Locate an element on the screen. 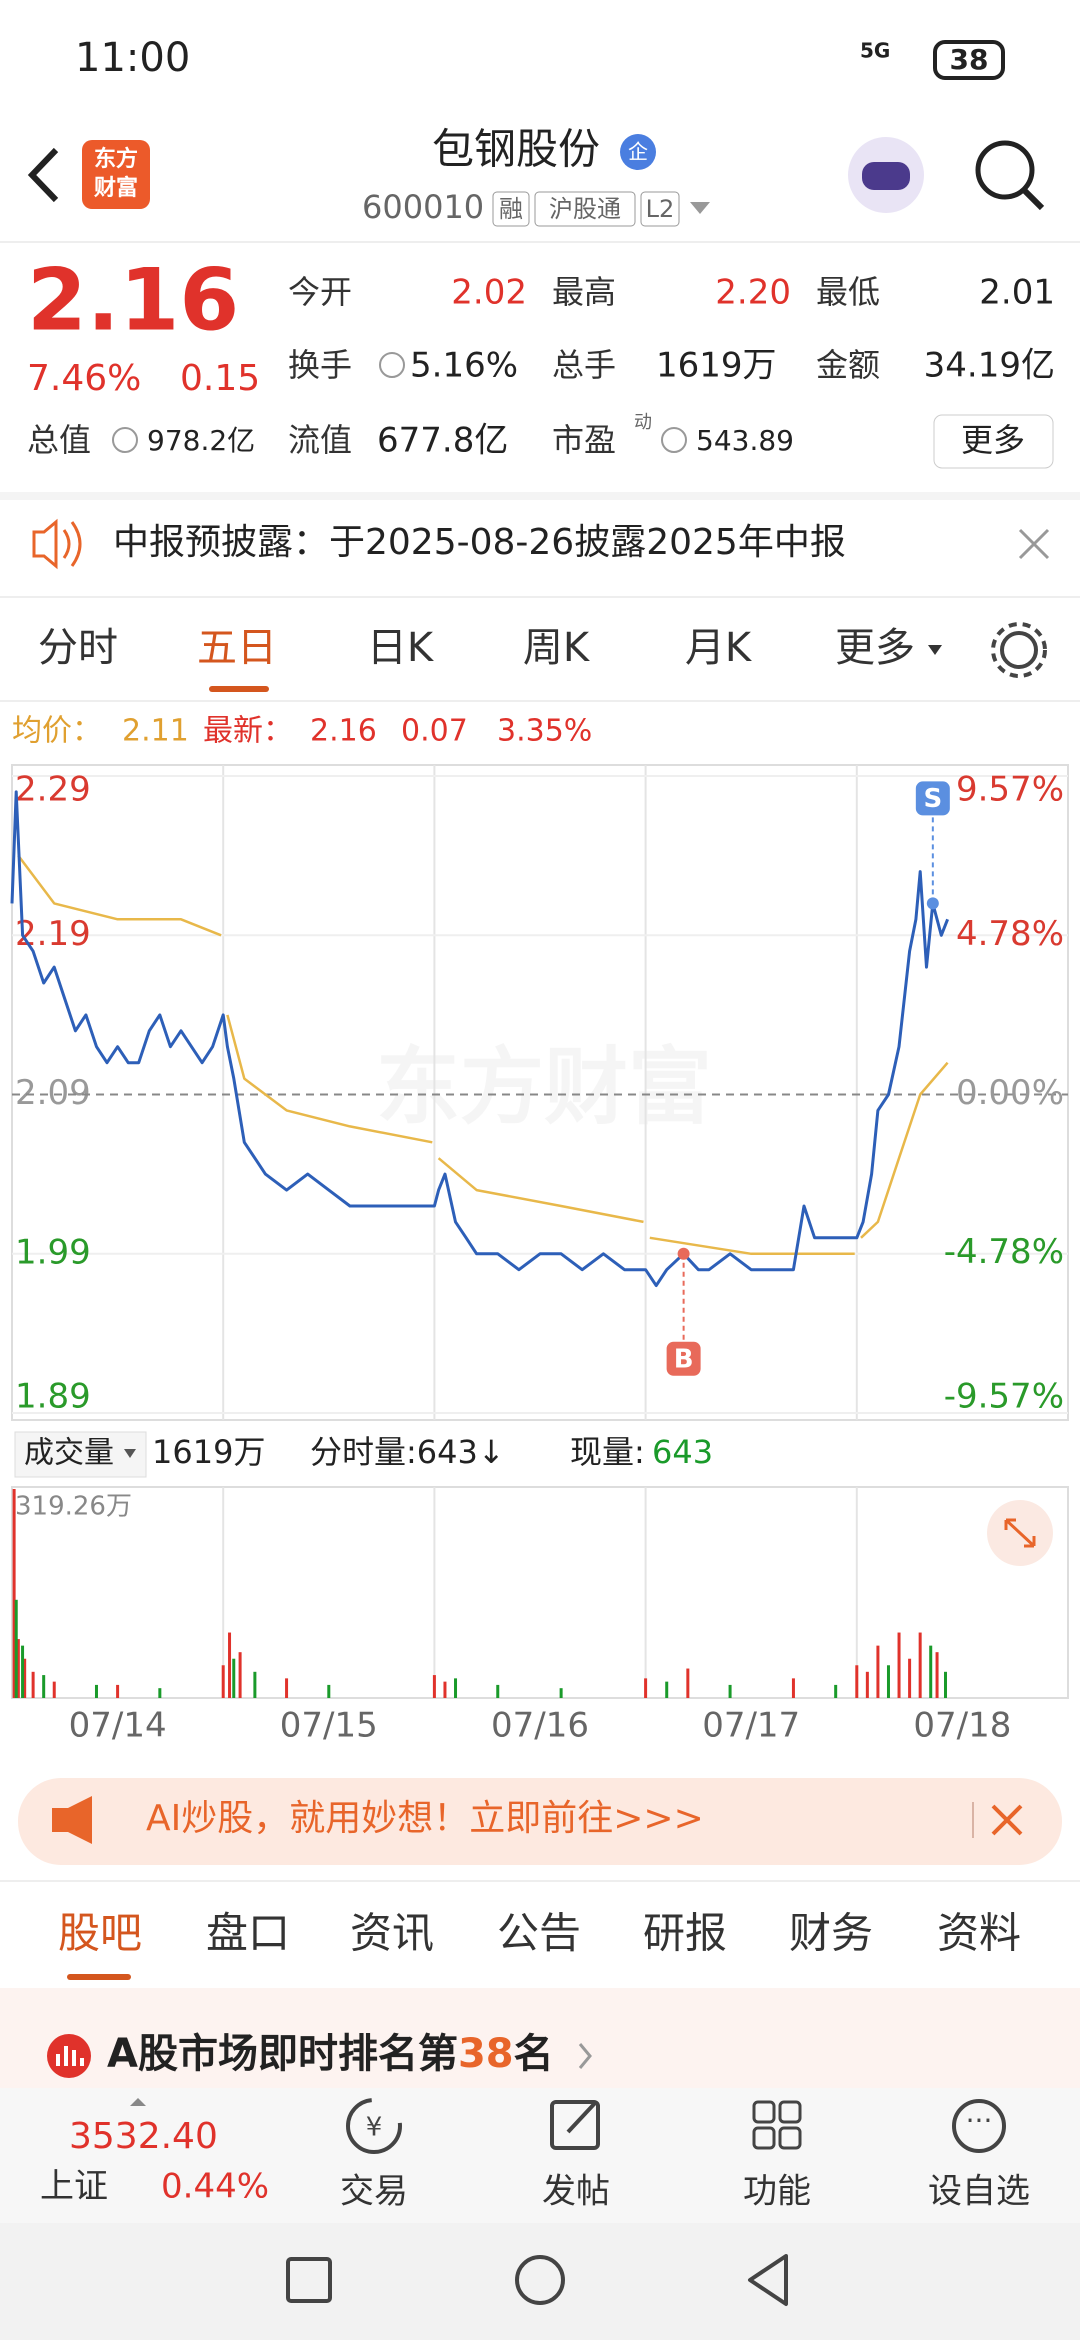  search-button is located at coordinates (1005, 170).